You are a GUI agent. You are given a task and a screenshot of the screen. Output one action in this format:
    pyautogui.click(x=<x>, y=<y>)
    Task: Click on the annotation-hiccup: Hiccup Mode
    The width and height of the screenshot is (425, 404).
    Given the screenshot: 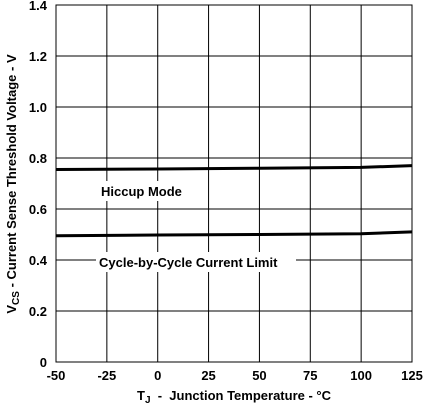 What is the action you would take?
    pyautogui.click(x=141, y=191)
    